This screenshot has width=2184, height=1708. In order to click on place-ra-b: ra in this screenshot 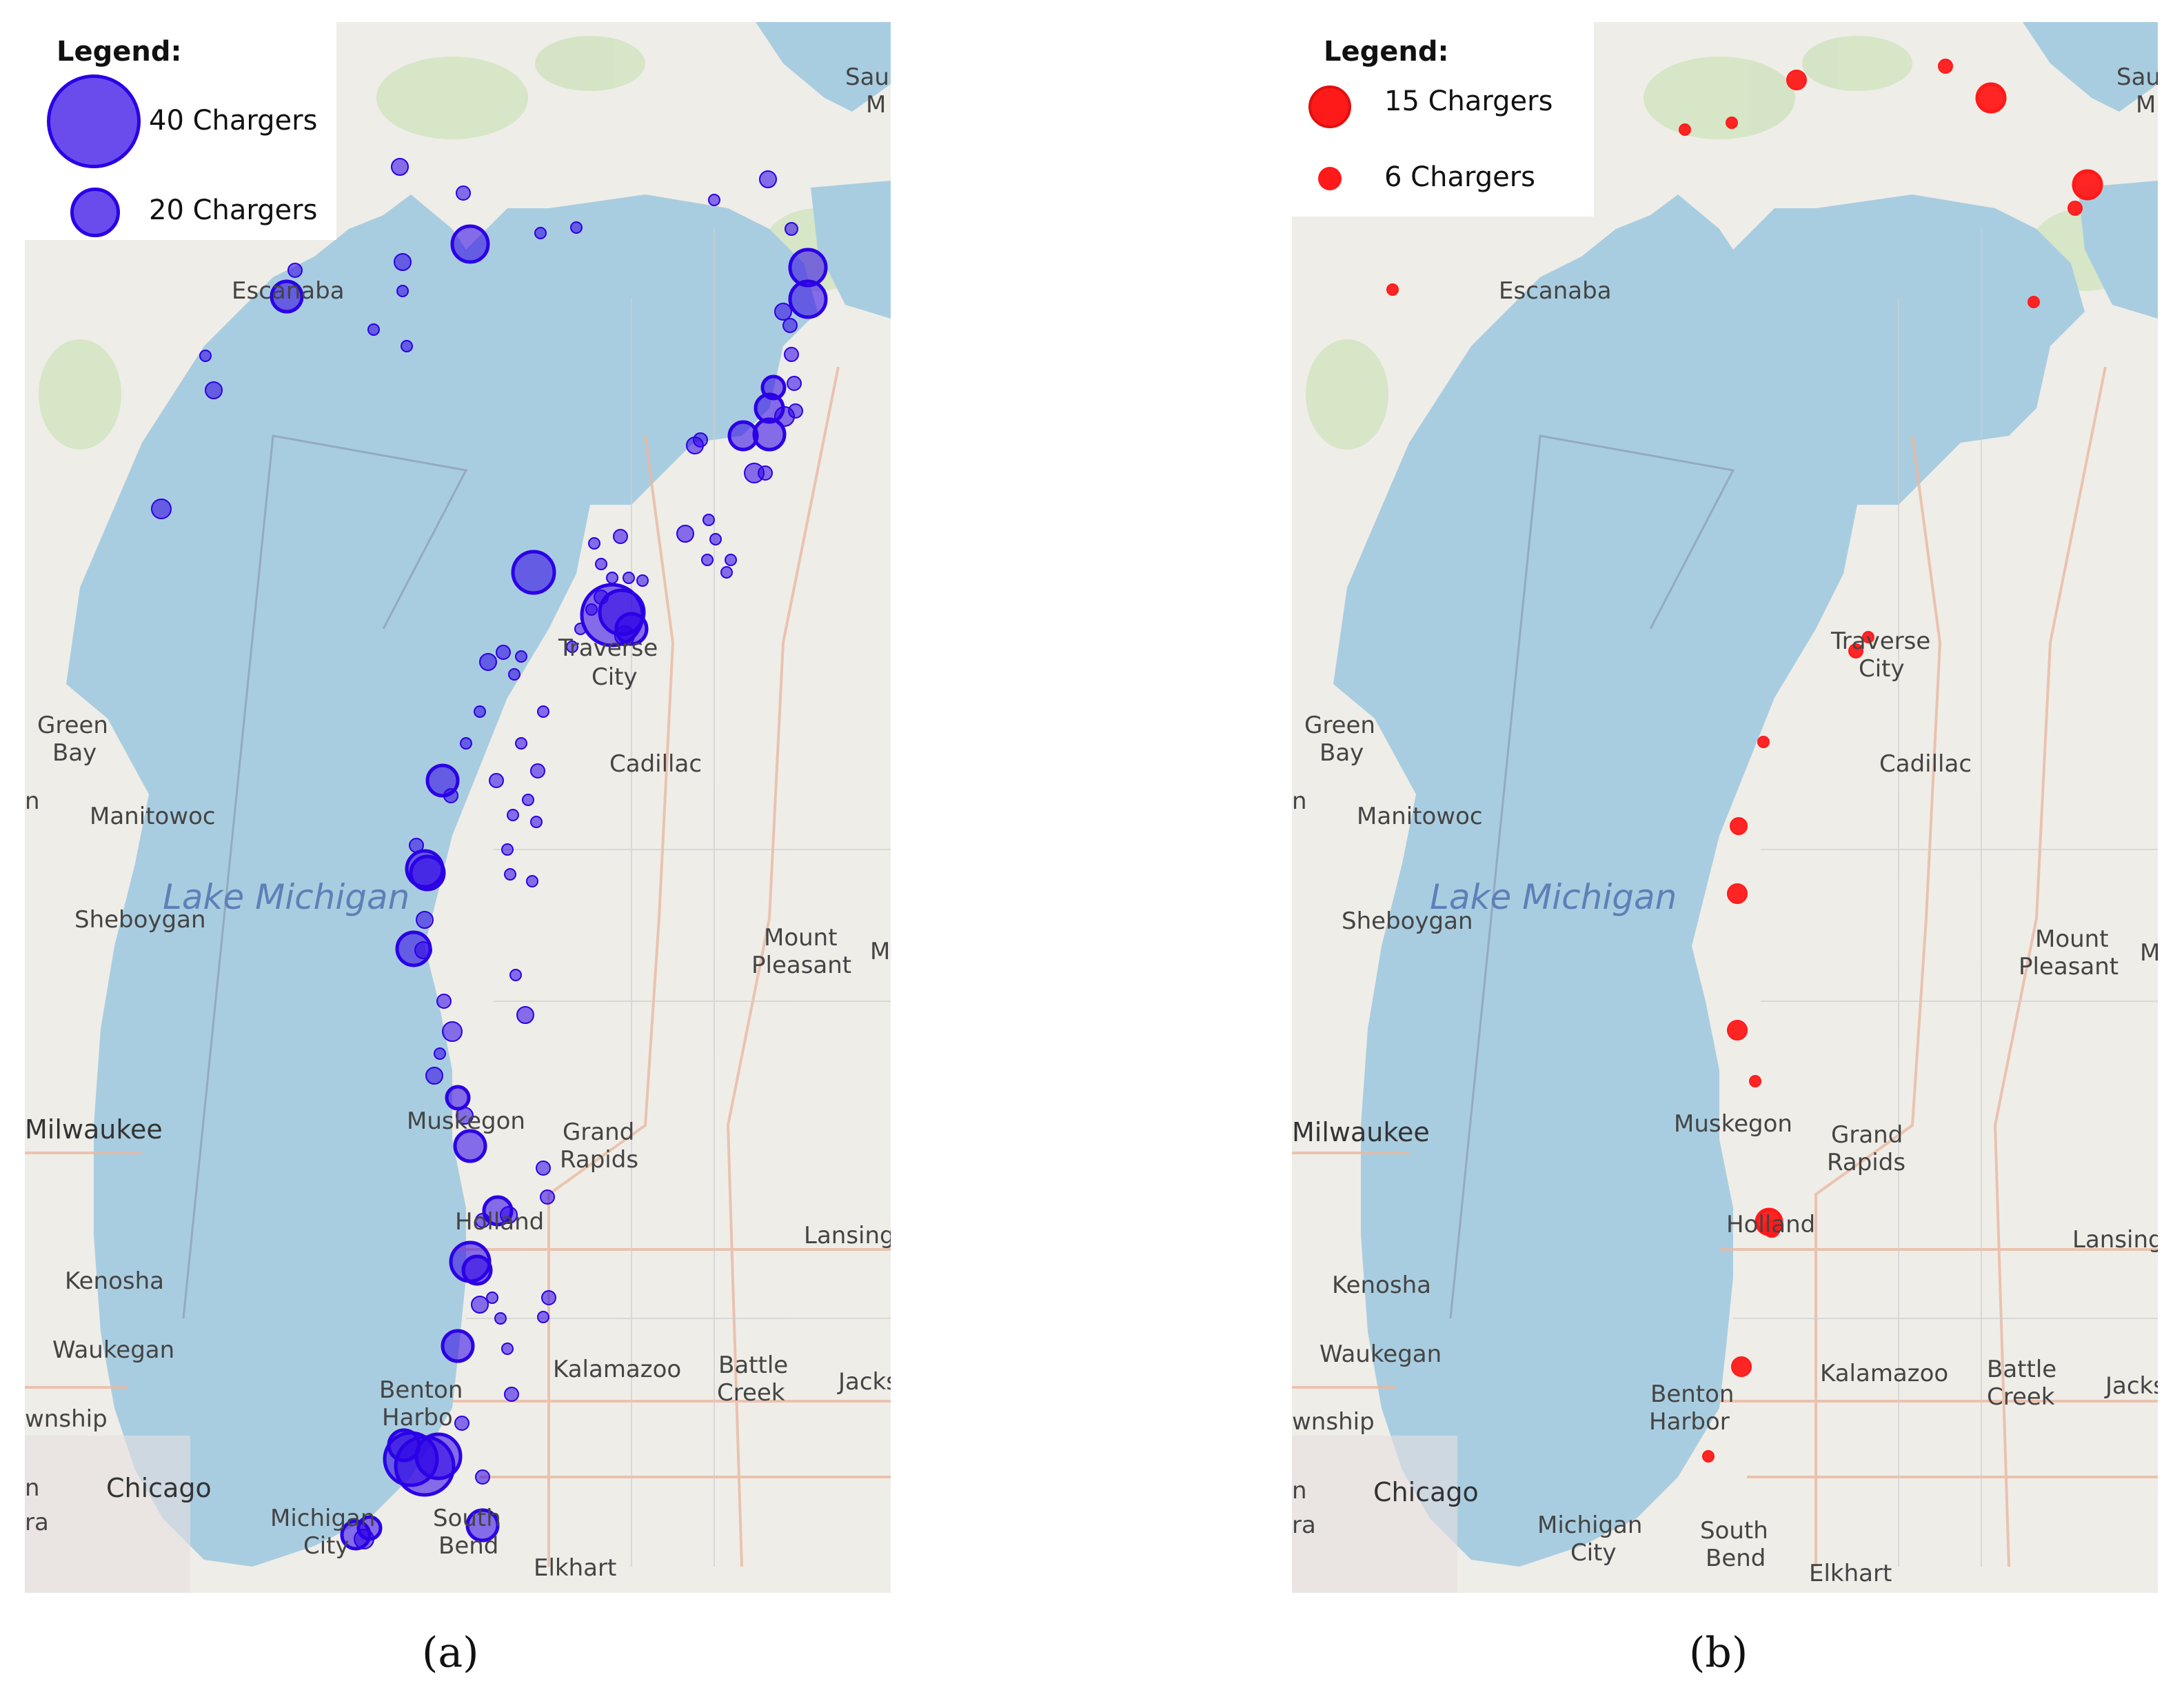, I will do `click(1304, 1525)`.